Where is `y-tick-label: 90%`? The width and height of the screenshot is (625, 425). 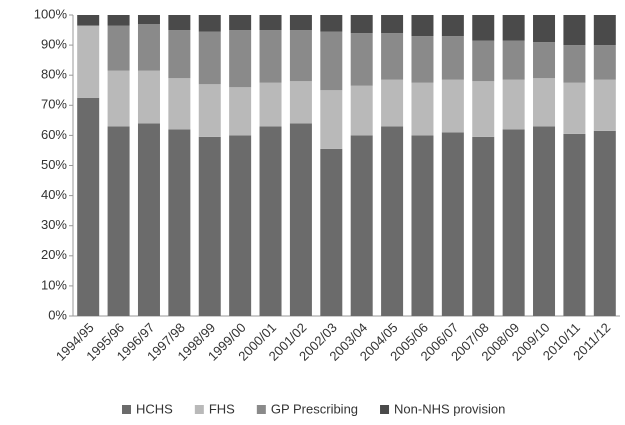 y-tick-label: 90% is located at coordinates (54, 44).